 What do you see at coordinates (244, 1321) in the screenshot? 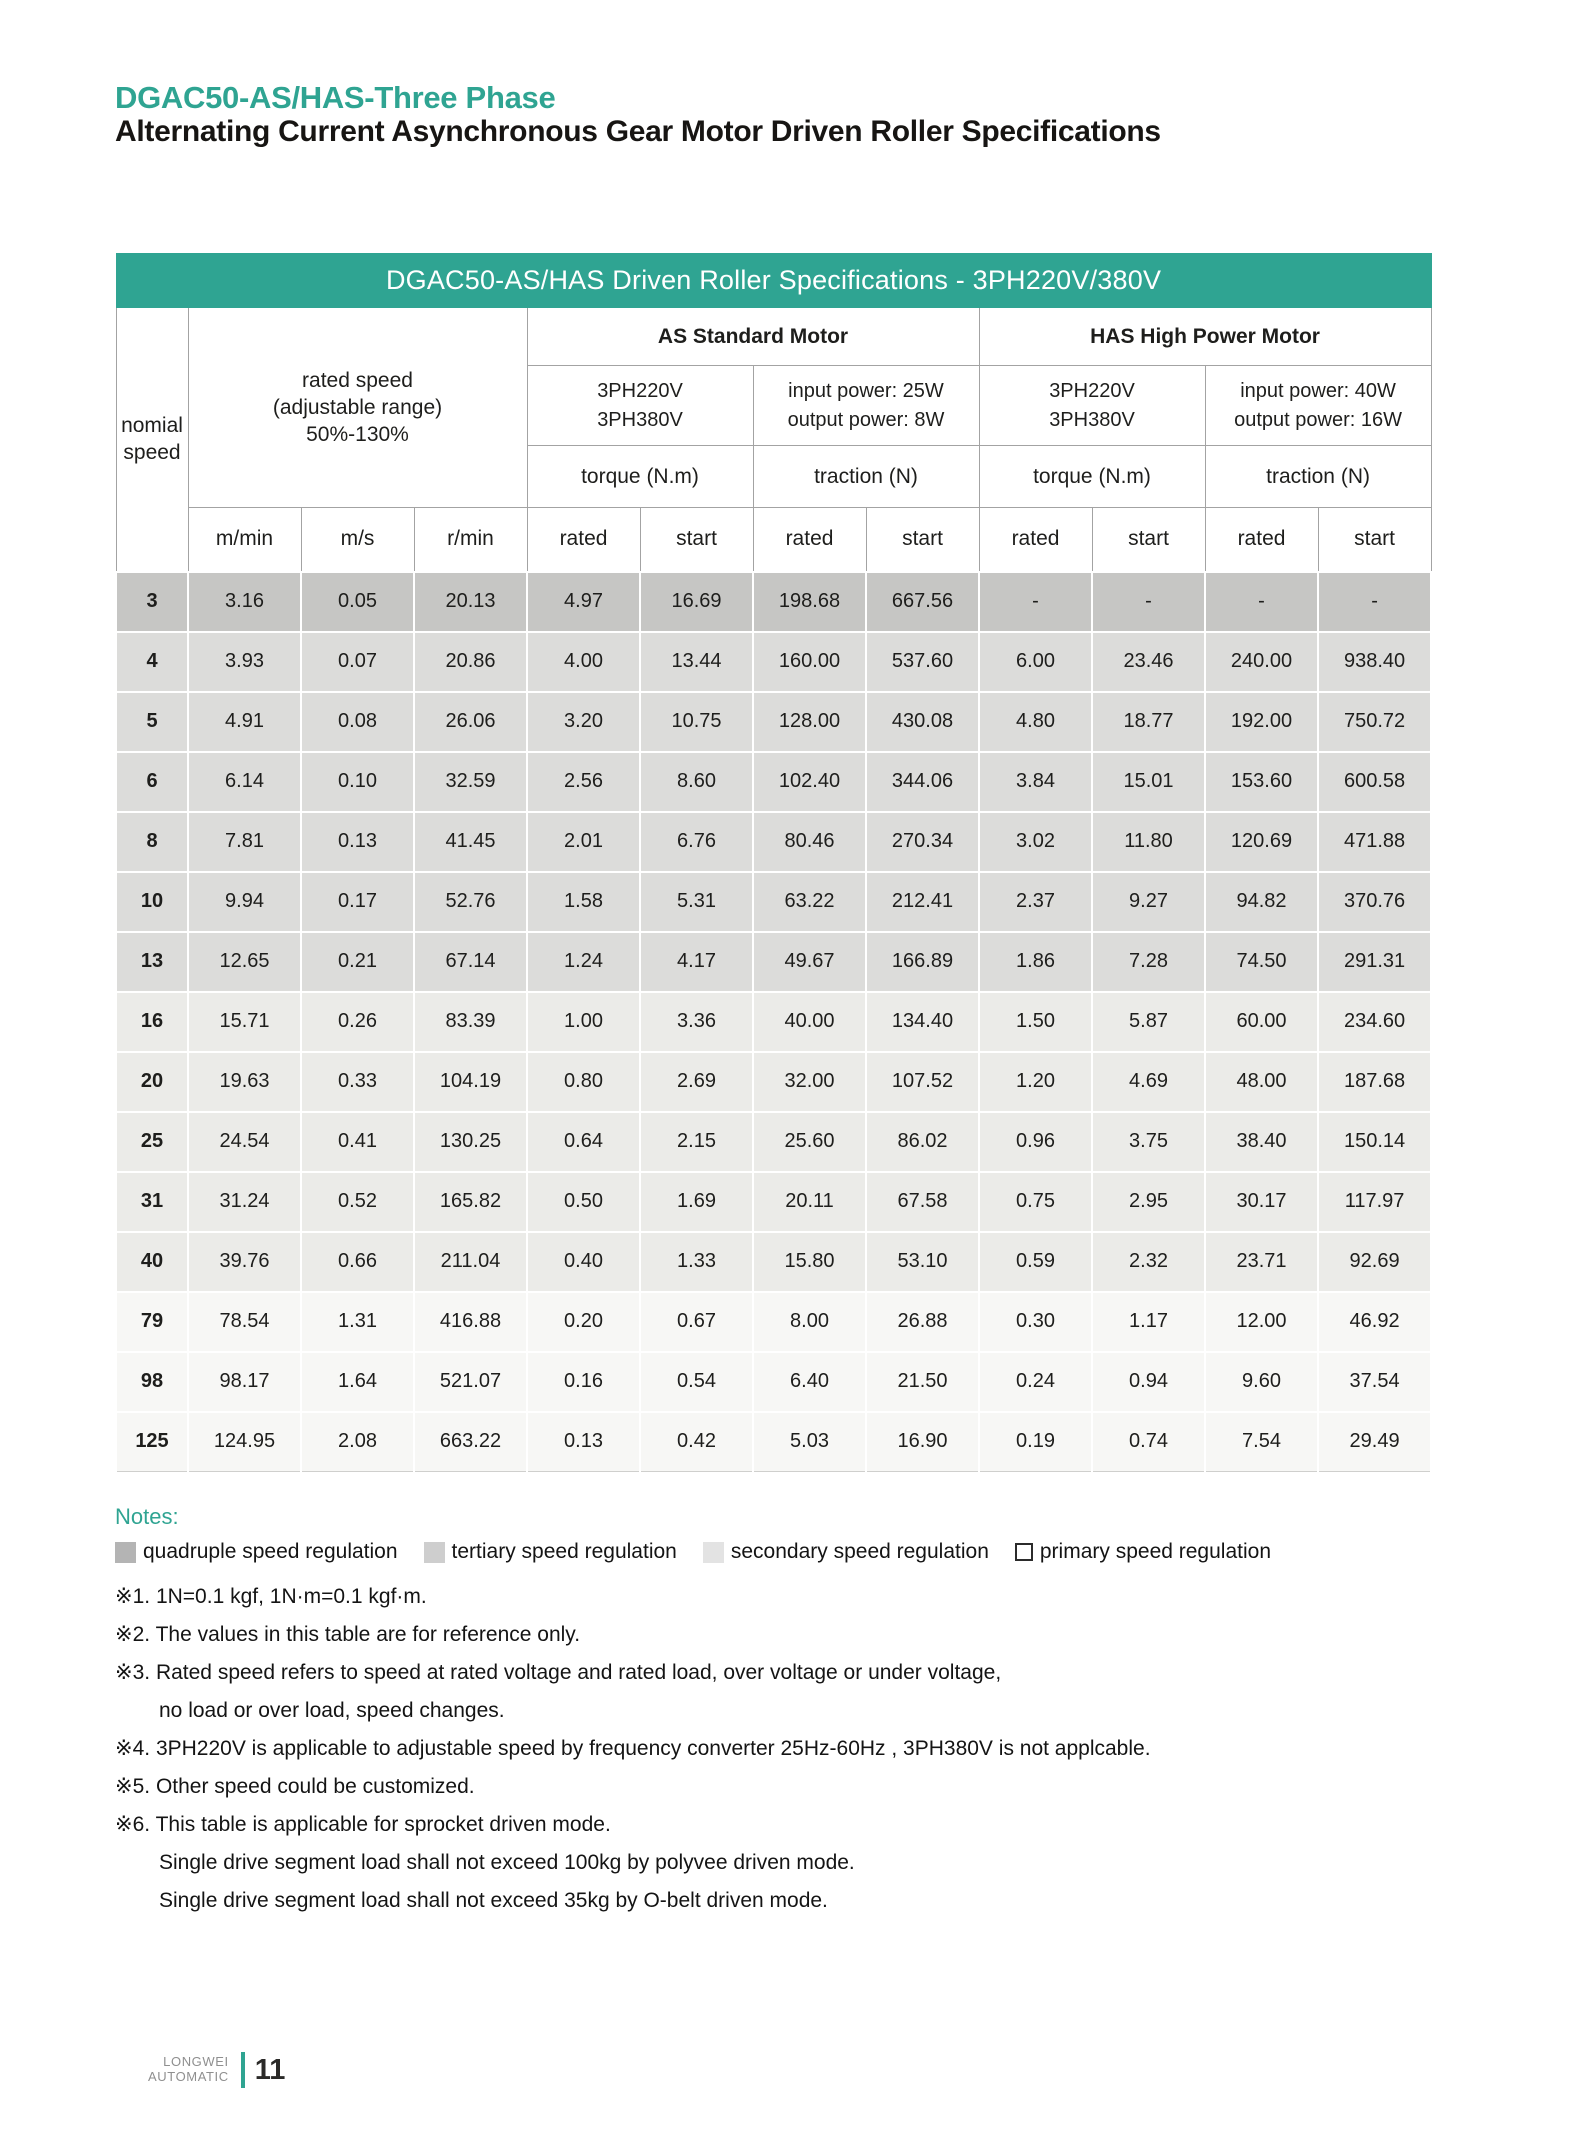
I see `value-cell: 78.54` at bounding box center [244, 1321].